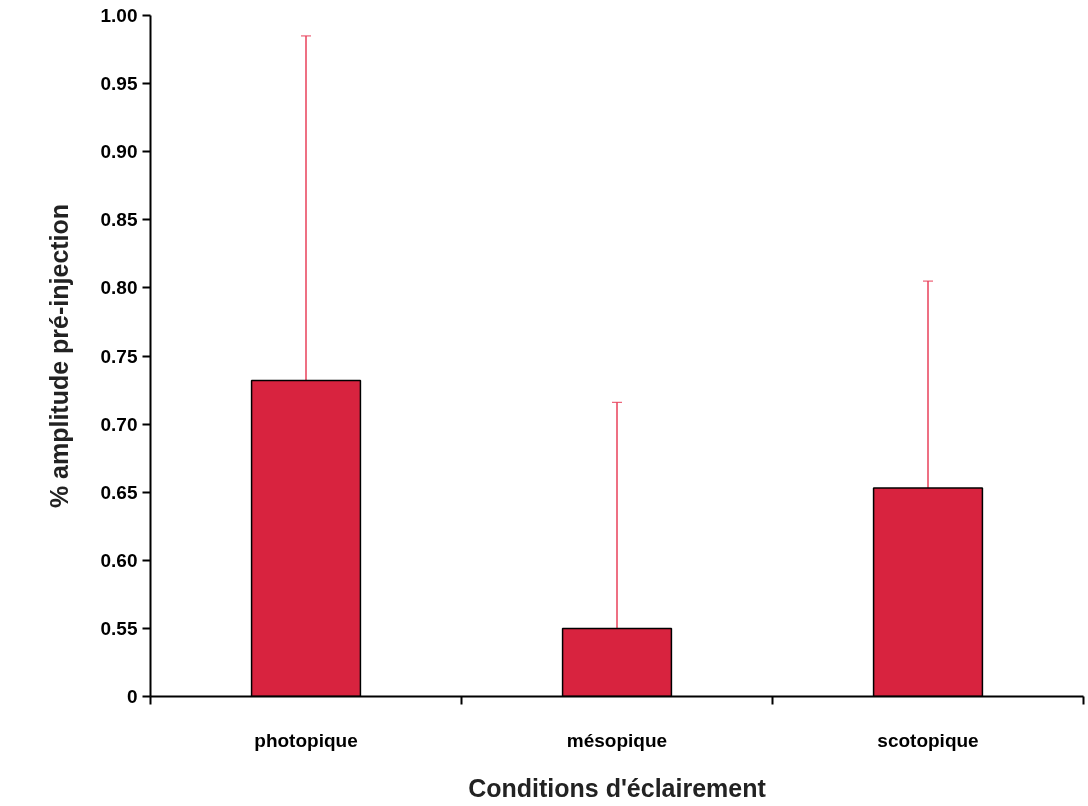 The height and width of the screenshot is (806, 1088). Describe the element at coordinates (119, 628) in the screenshot. I see `y-tick-label: 0.55` at that location.